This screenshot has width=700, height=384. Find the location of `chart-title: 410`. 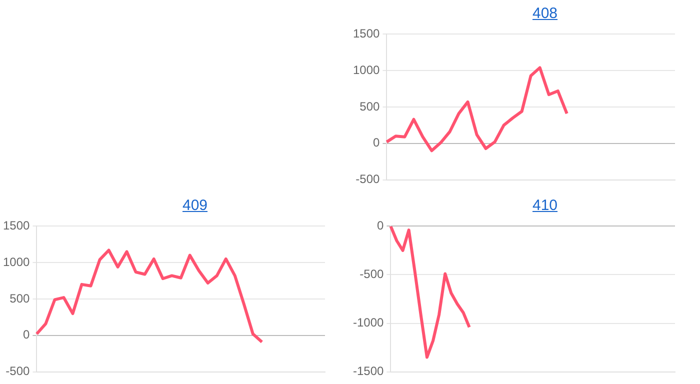

chart-title: 410 is located at coordinates (545, 206).